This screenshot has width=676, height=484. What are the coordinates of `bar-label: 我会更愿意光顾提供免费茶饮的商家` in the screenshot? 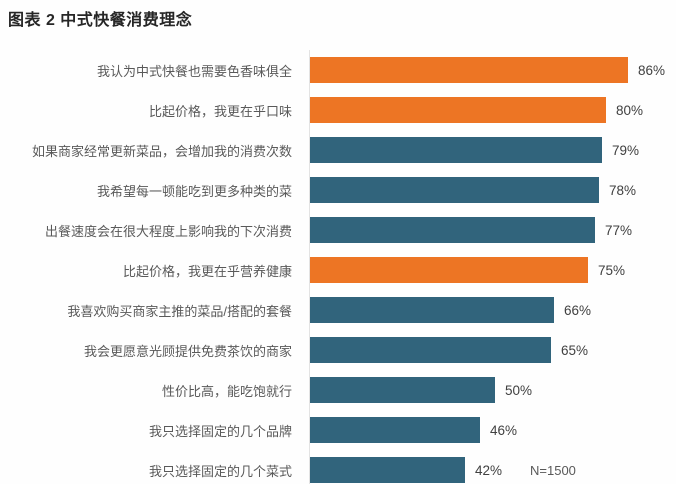 It's located at (187, 351).